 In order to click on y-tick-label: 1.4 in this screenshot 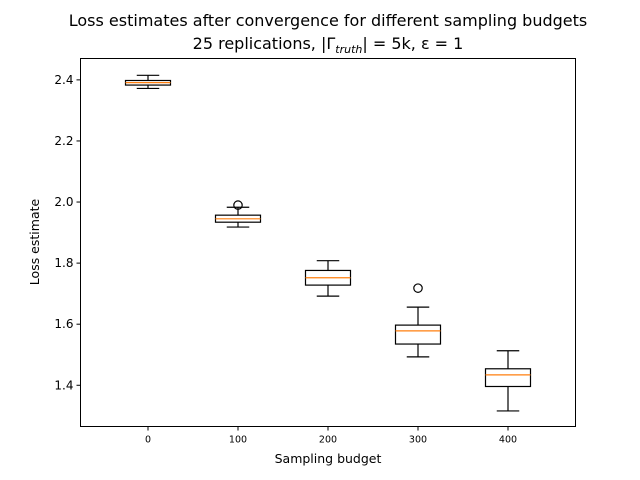, I will do `click(63, 385)`.